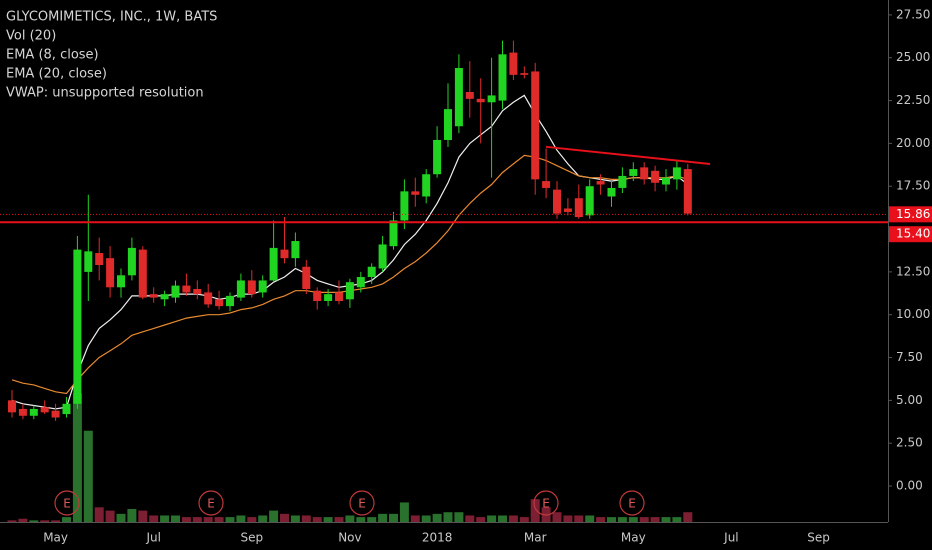  What do you see at coordinates (909, 486) in the screenshot?
I see `y-tick-label: 0.00` at bounding box center [909, 486].